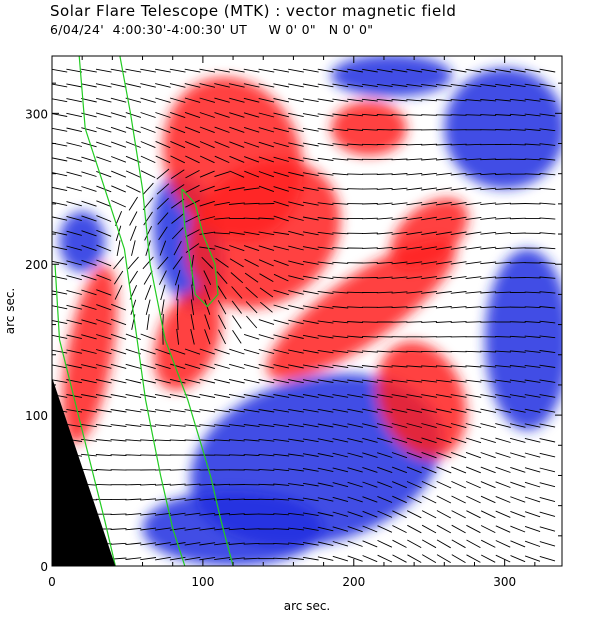 This screenshot has width=612, height=617. What do you see at coordinates (200, 248) in the screenshot?
I see `contour-sunspot` at bounding box center [200, 248].